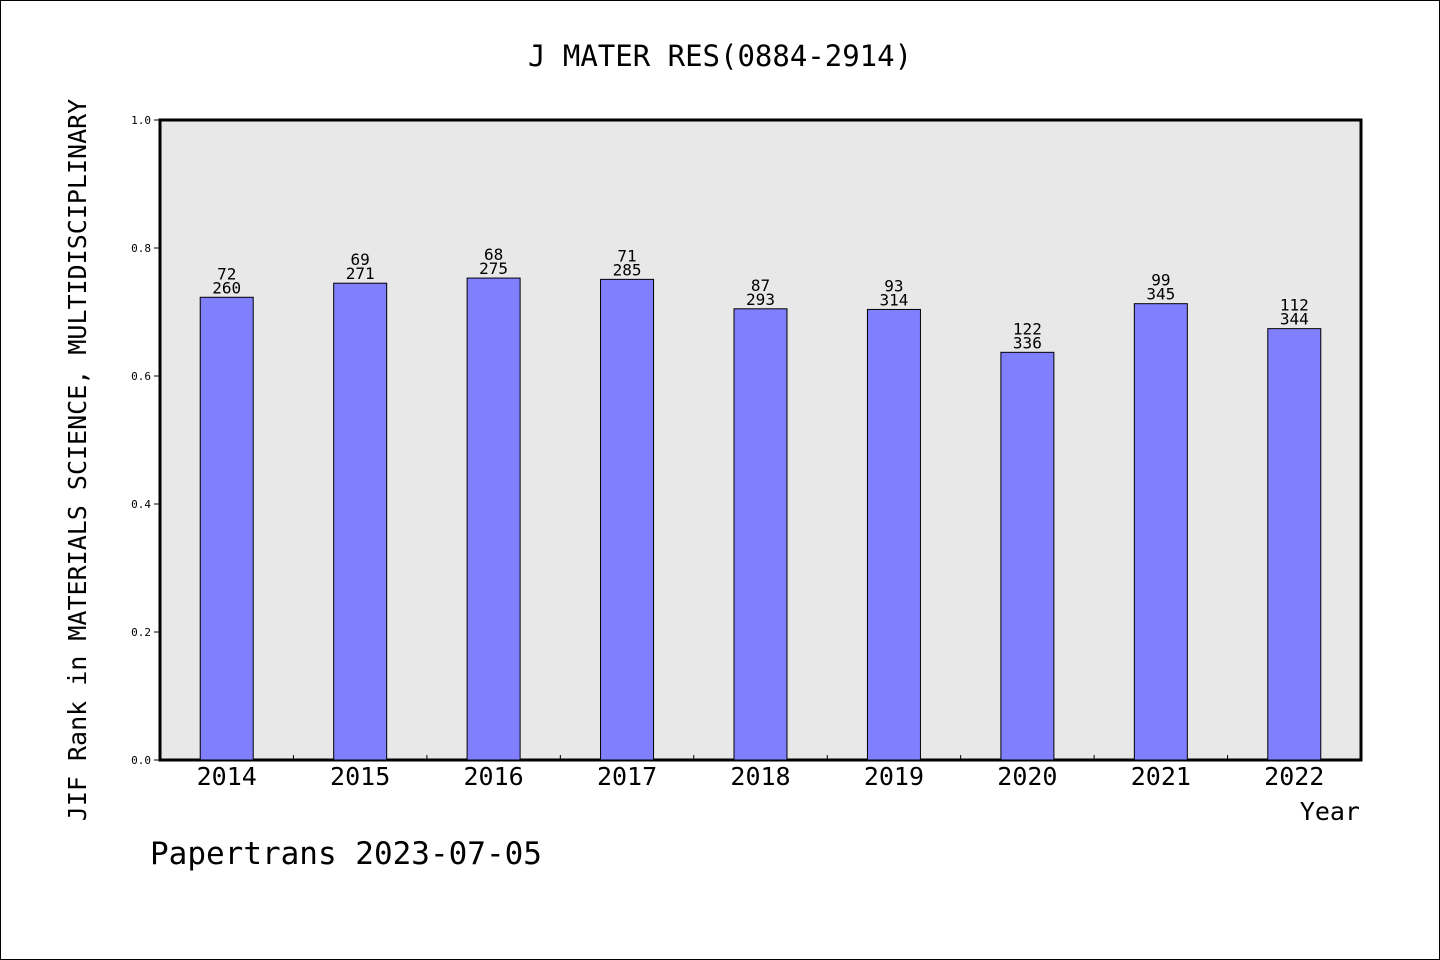 The image size is (1440, 960). Describe the element at coordinates (894, 776) in the screenshot. I see `x-tick-label: 2019` at that location.